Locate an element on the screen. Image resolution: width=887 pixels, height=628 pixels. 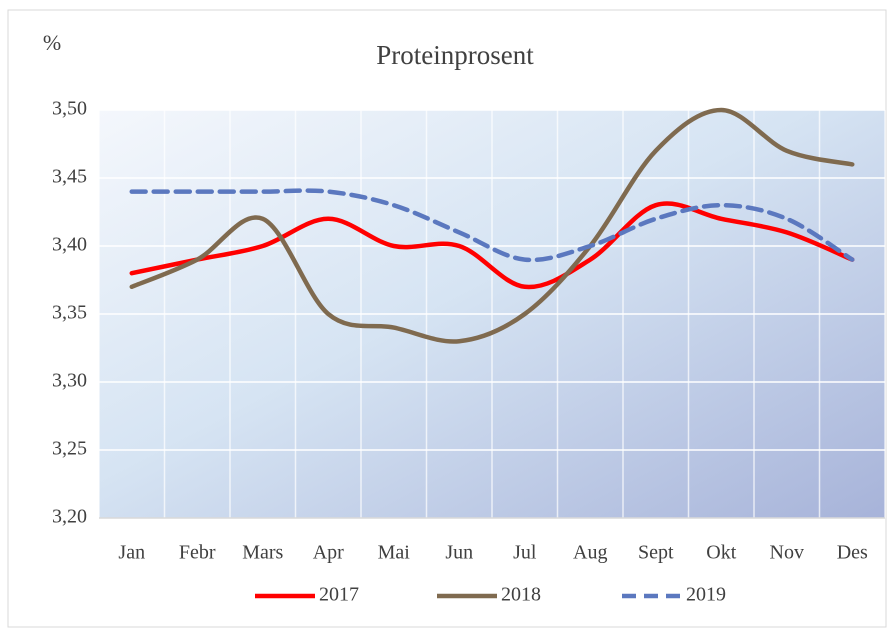
y-tick-label: 3,30 is located at coordinates (69, 381).